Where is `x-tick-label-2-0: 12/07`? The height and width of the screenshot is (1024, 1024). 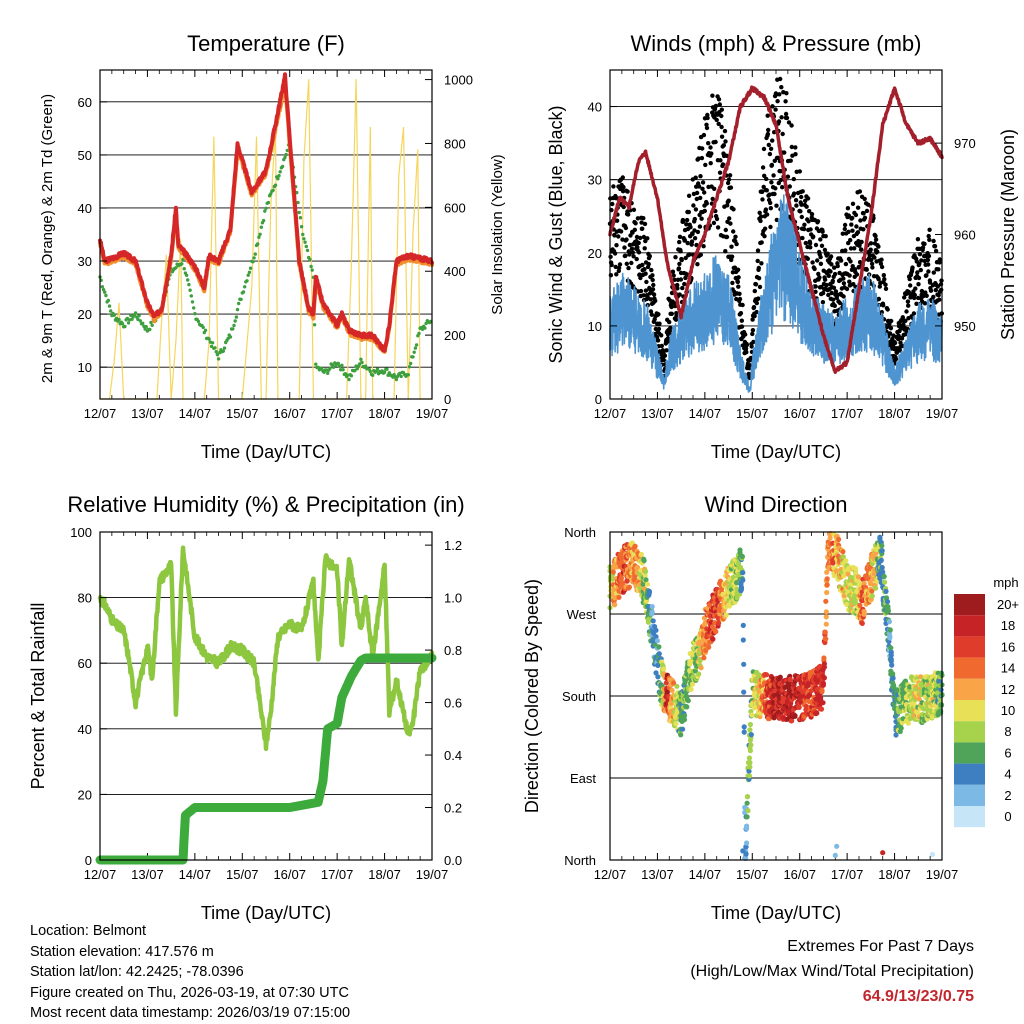
x-tick-label-2-0: 12/07 is located at coordinates (100, 874).